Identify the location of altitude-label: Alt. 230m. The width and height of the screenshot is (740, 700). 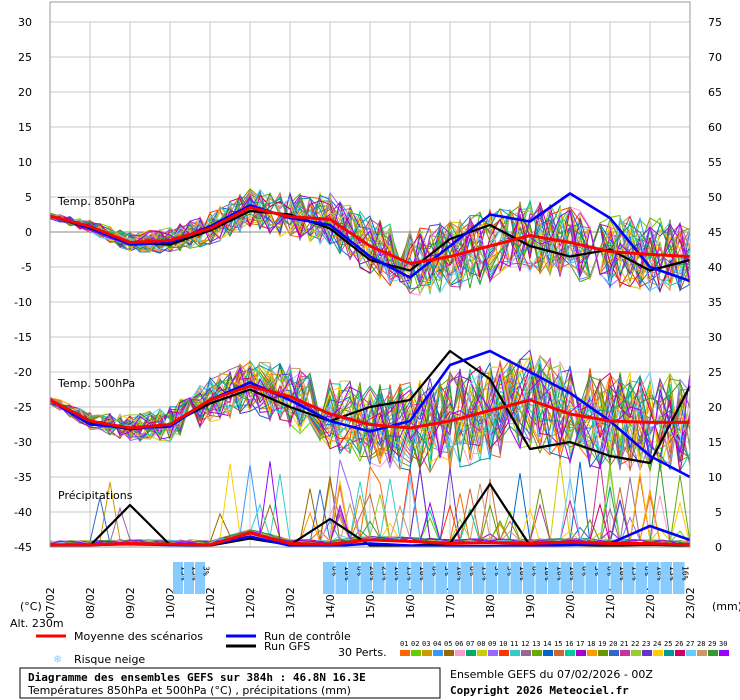
(37, 623).